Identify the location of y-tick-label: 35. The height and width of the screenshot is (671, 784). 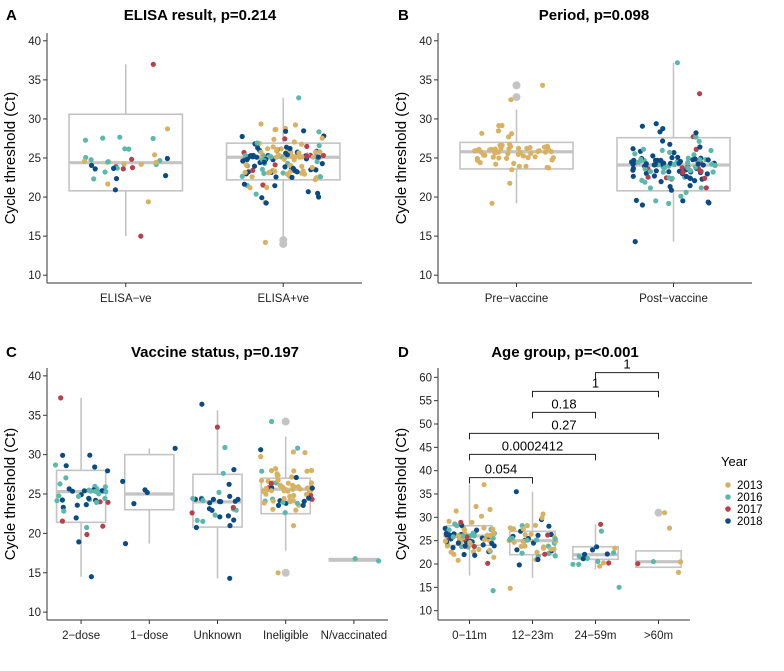
(34, 416).